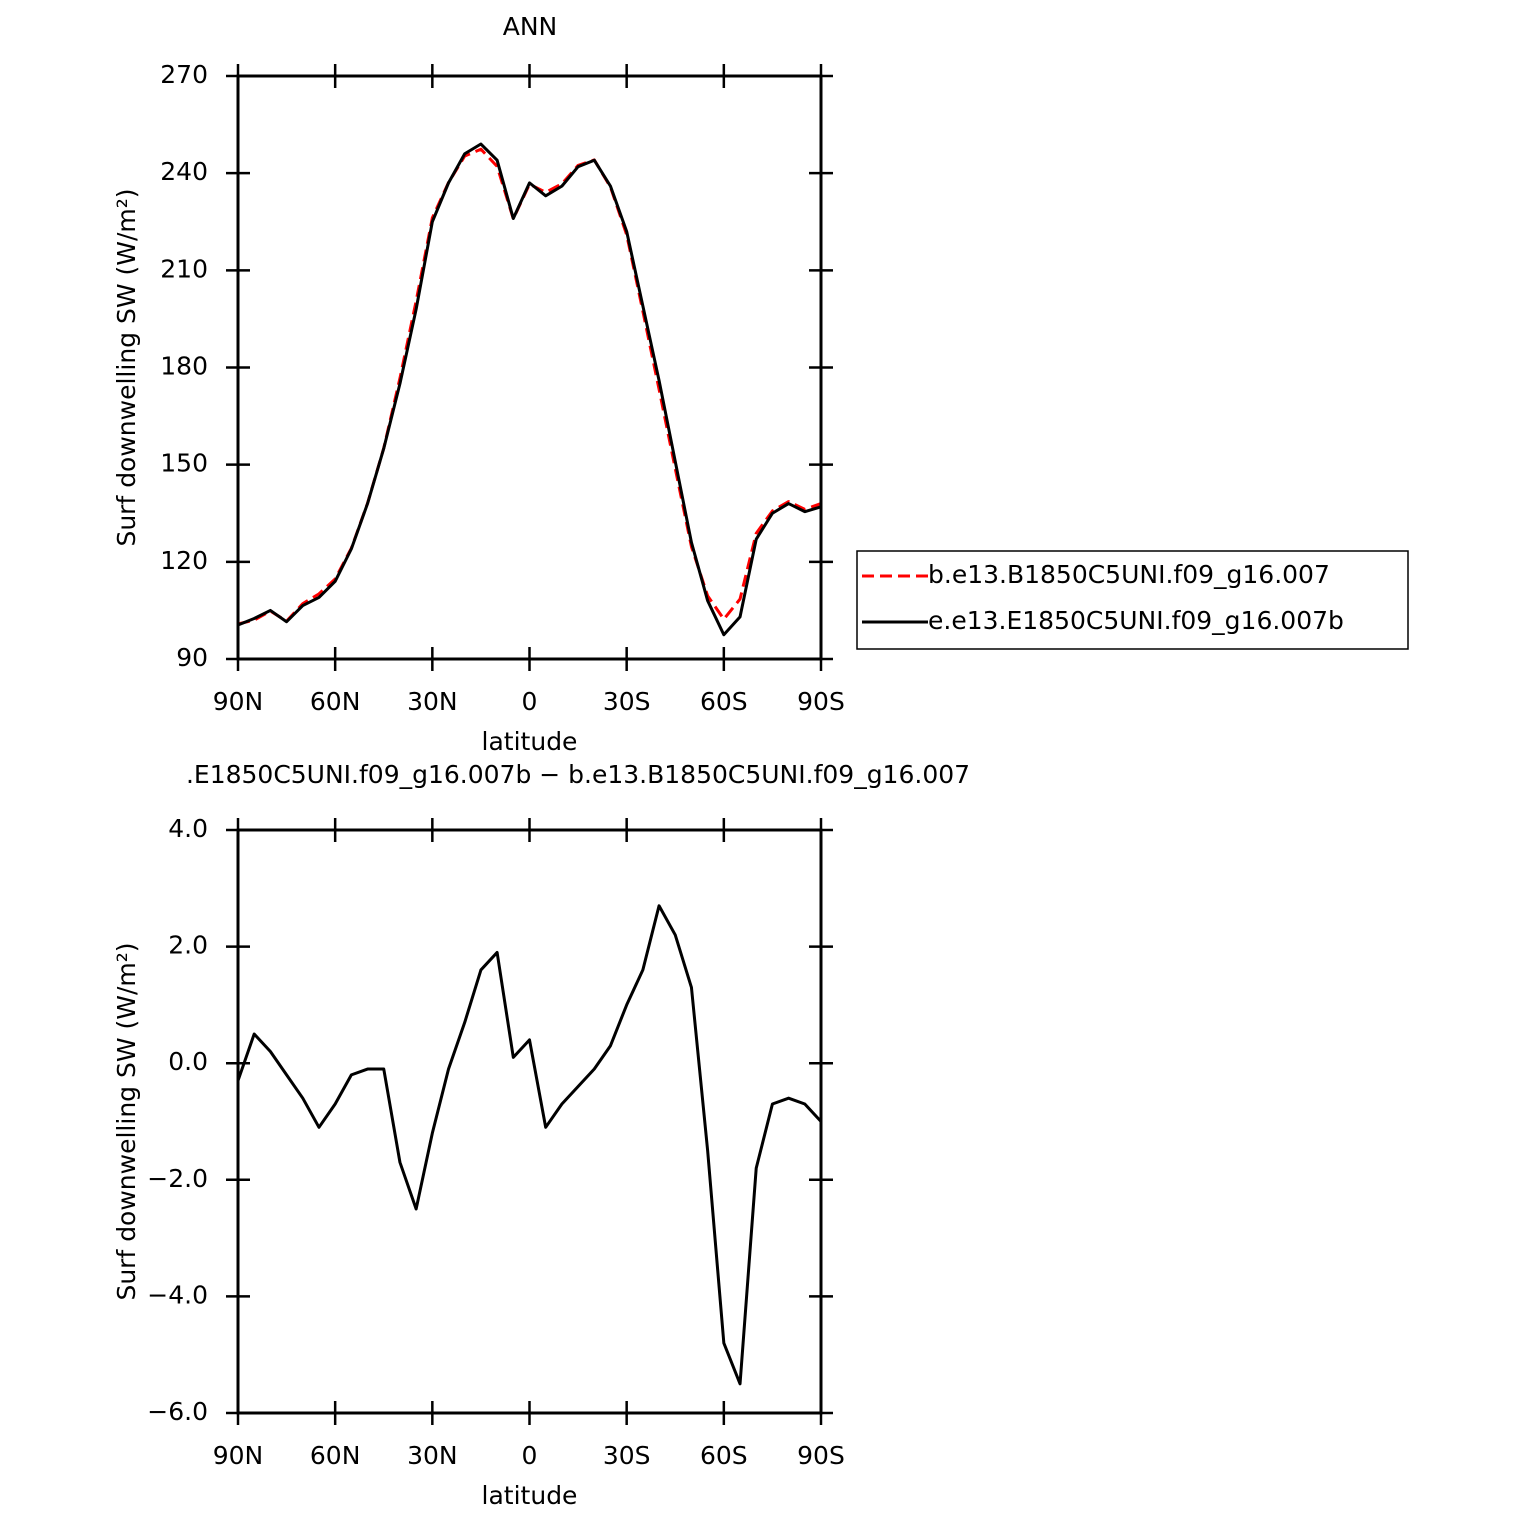 The width and height of the screenshot is (1516, 1519). I want to click on y-tick-label: 0.0, so click(188, 1061).